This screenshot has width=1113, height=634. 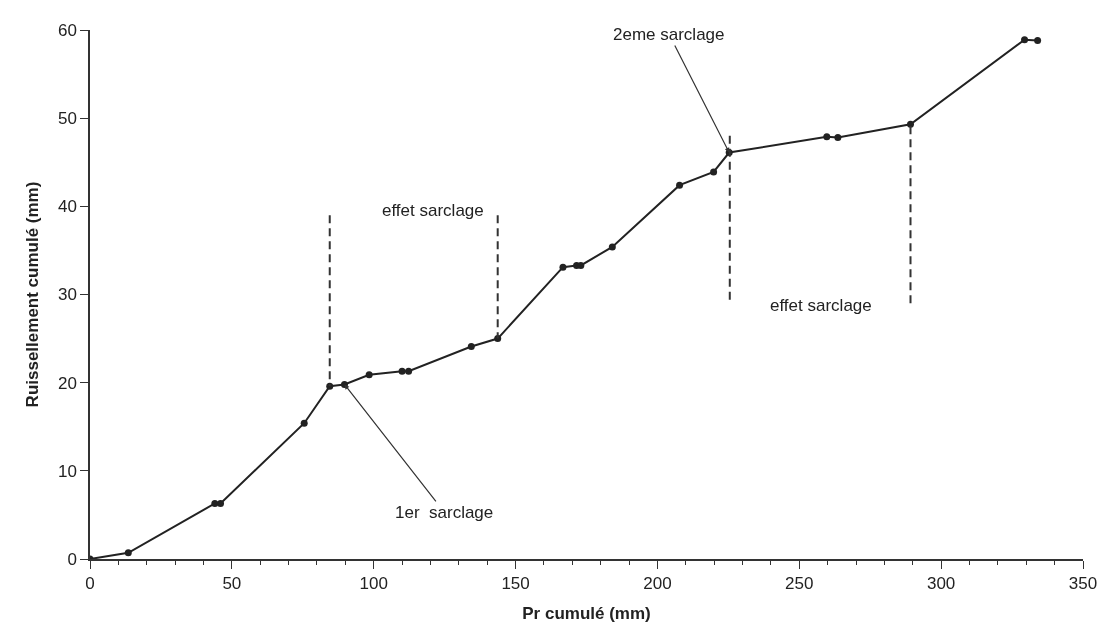 I want to click on y-tick-label: 0, so click(x=72, y=559).